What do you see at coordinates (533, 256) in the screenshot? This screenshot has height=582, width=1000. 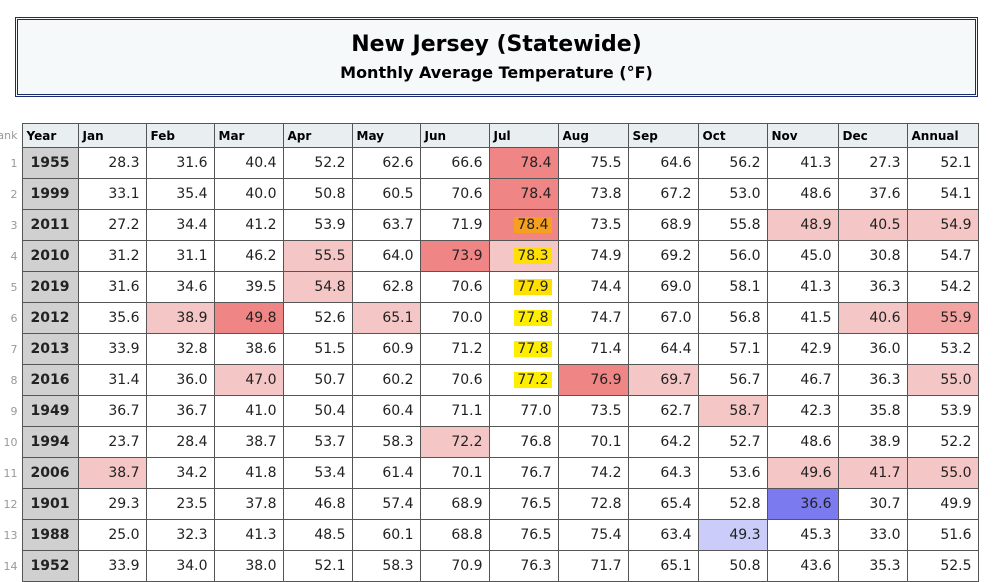 I see `highlighted-value: 78.3` at bounding box center [533, 256].